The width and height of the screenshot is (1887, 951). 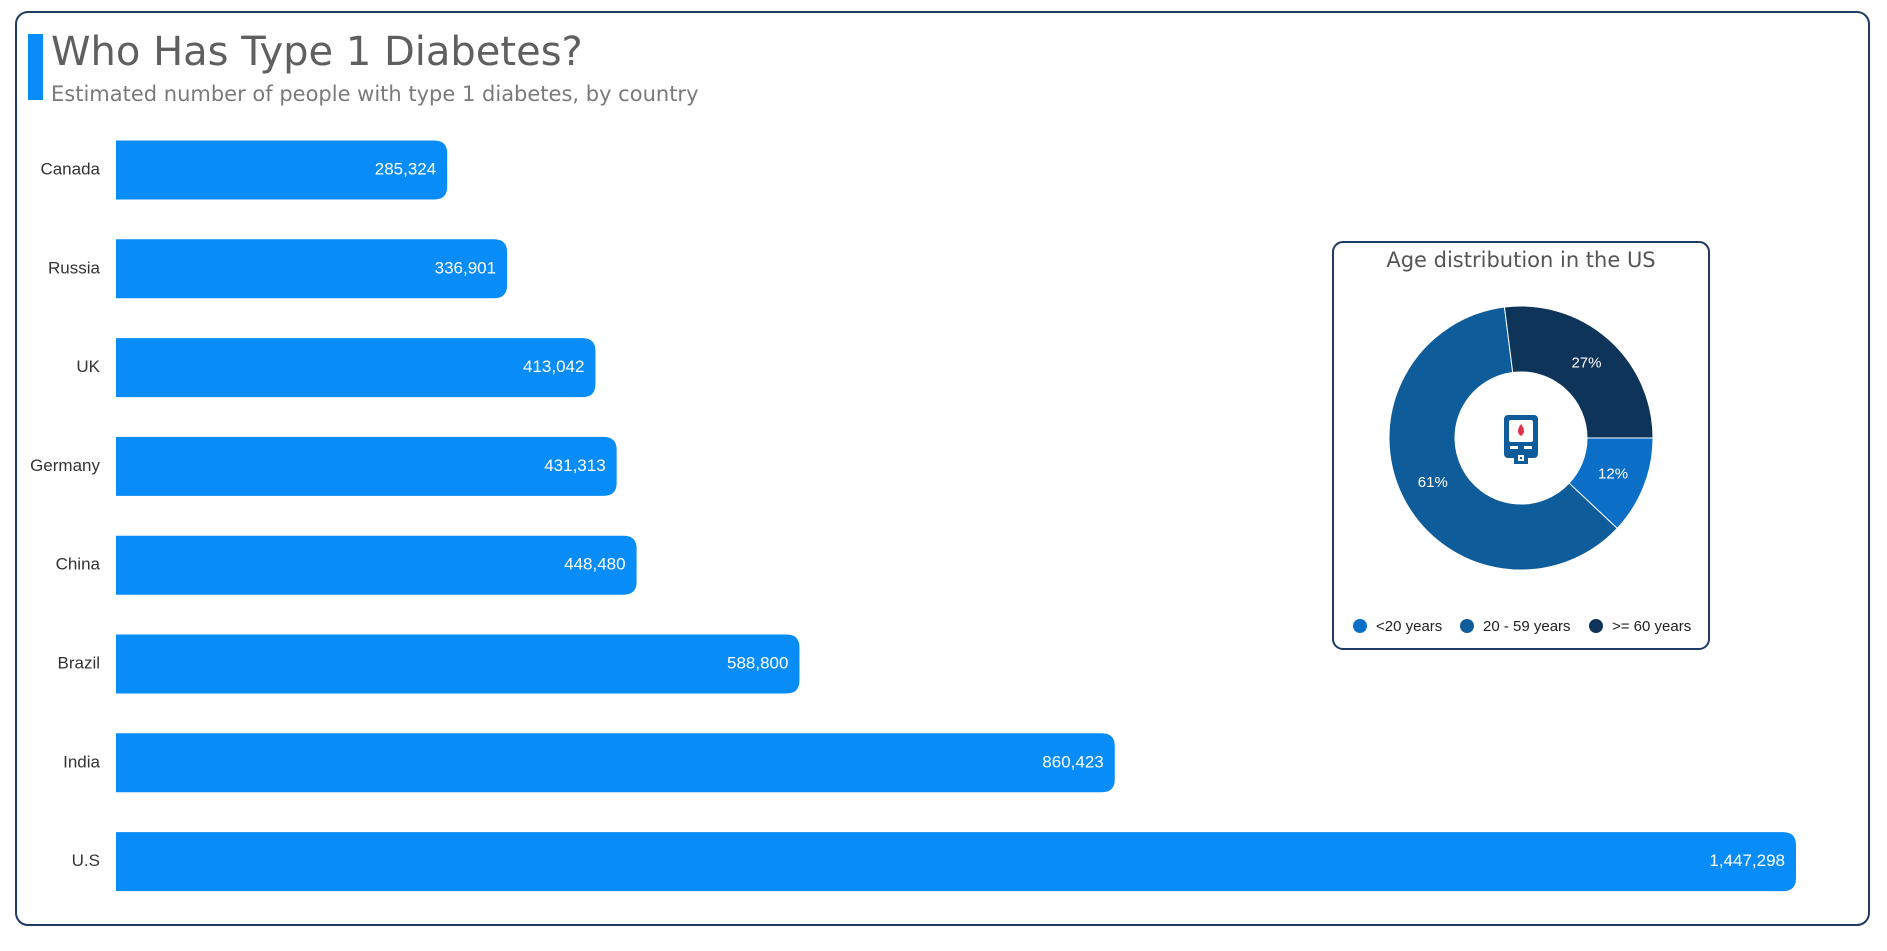 What do you see at coordinates (1651, 626) in the screenshot?
I see `legend-label: >= 60 years` at bounding box center [1651, 626].